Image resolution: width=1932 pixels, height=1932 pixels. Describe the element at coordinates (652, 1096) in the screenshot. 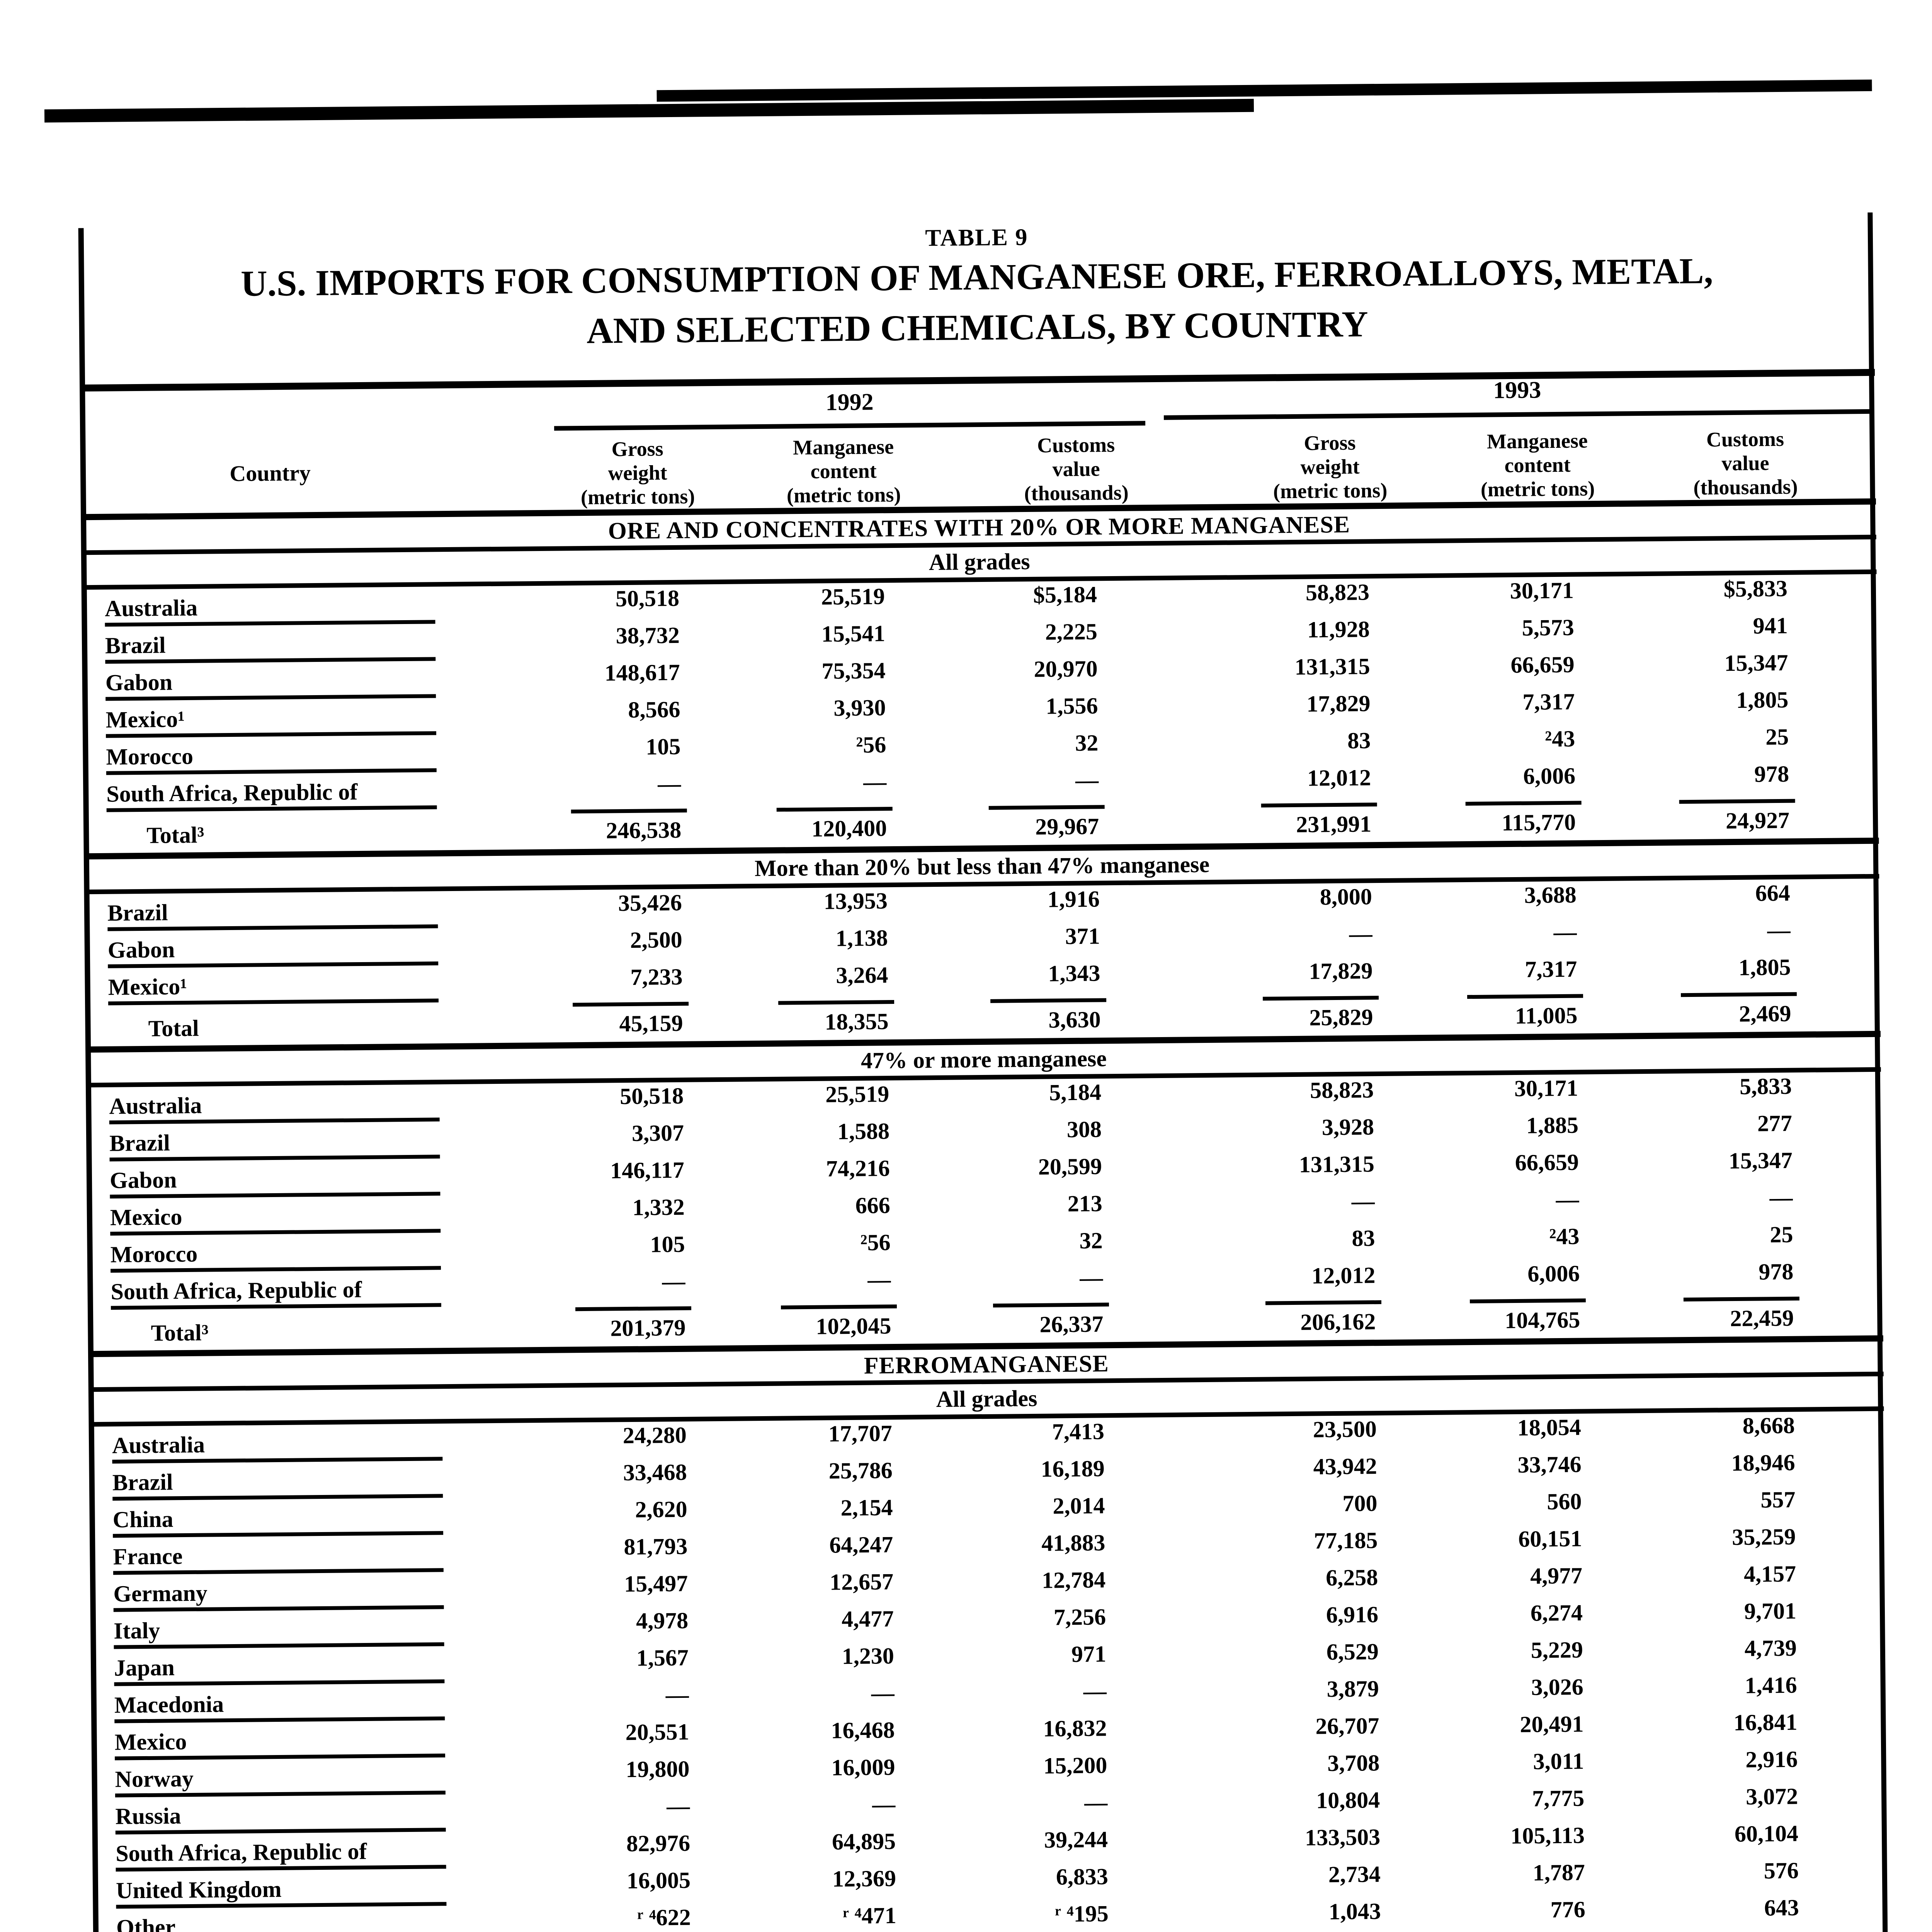

I see `value-cell: 50,518` at that location.